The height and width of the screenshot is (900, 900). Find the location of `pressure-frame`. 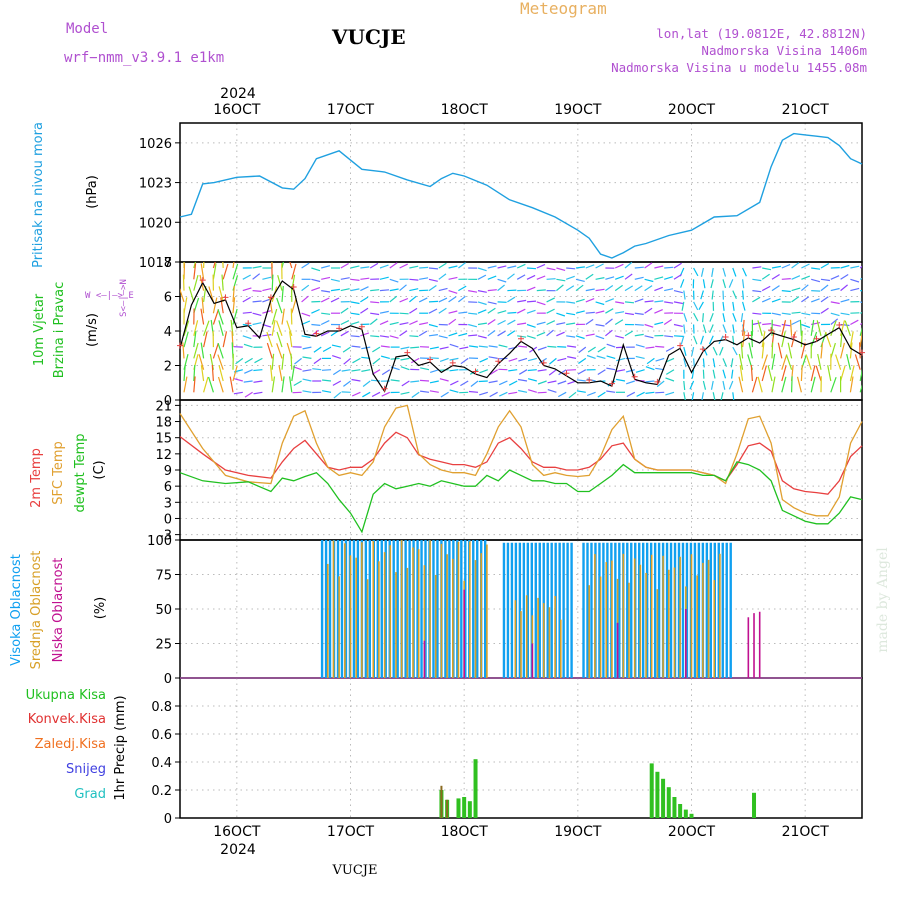

pressure-frame is located at coordinates (521, 192).